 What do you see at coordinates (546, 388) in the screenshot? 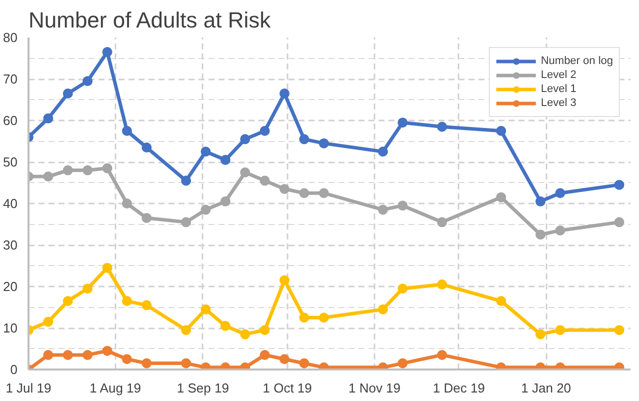
I see `x-tick-label: 1 Jan 20` at bounding box center [546, 388].